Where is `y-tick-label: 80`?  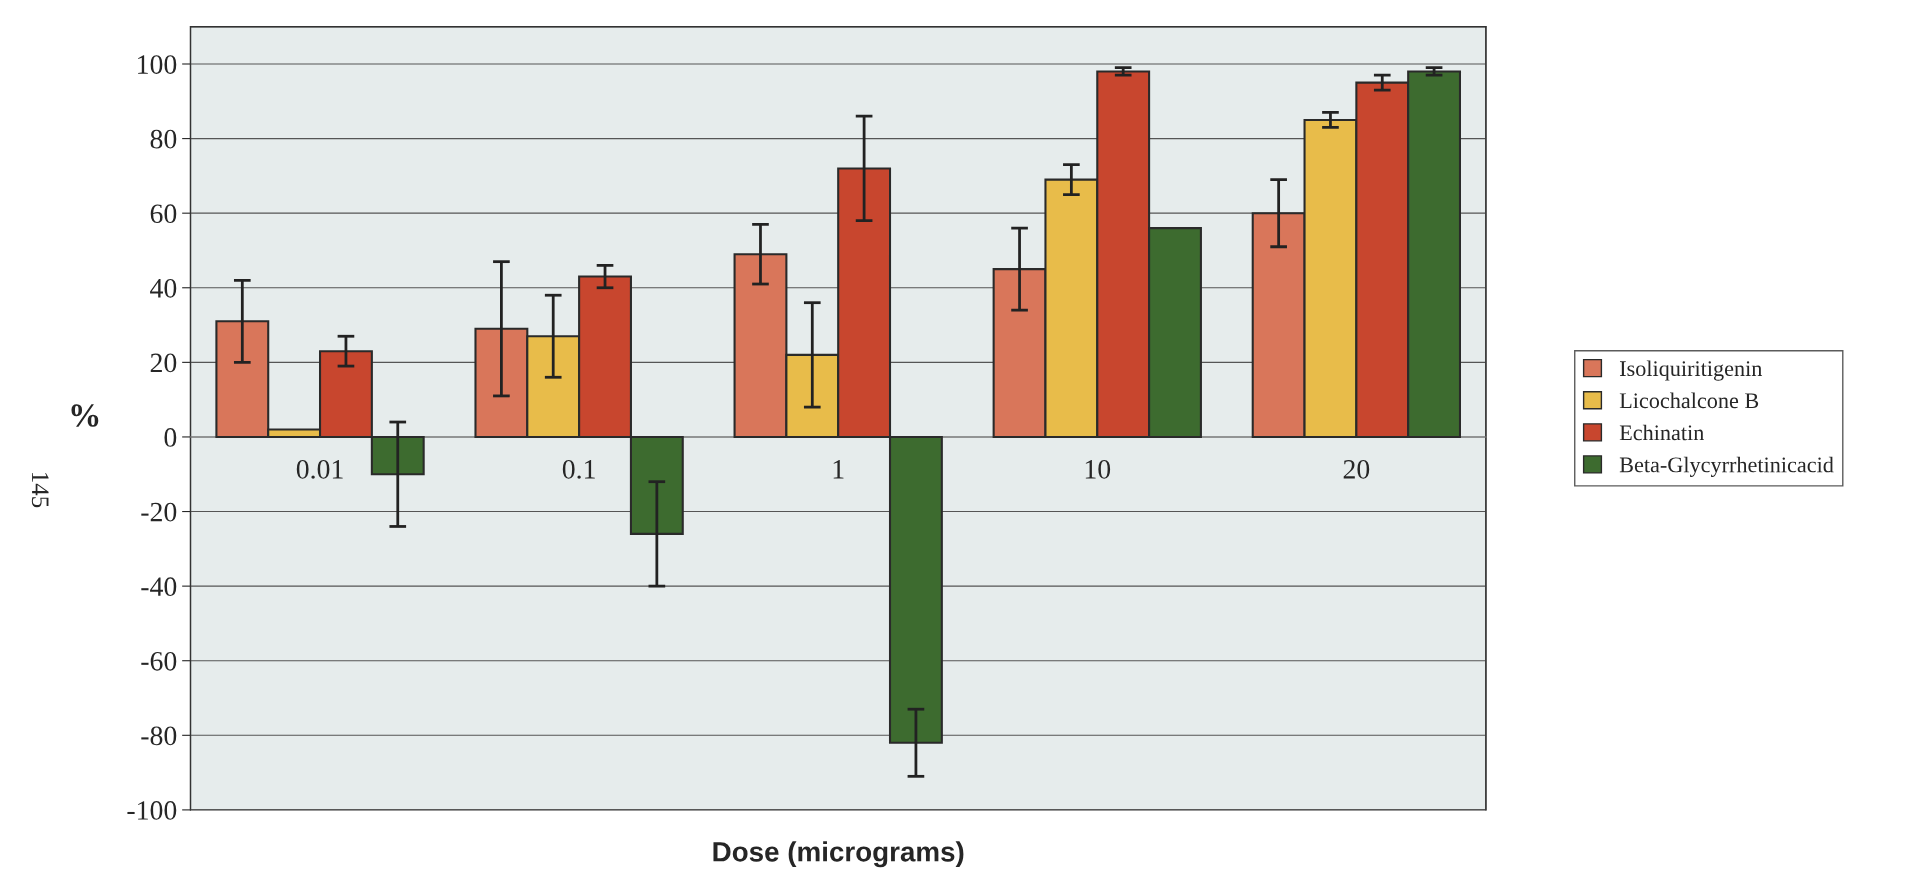
y-tick-label: 80 is located at coordinates (163, 139).